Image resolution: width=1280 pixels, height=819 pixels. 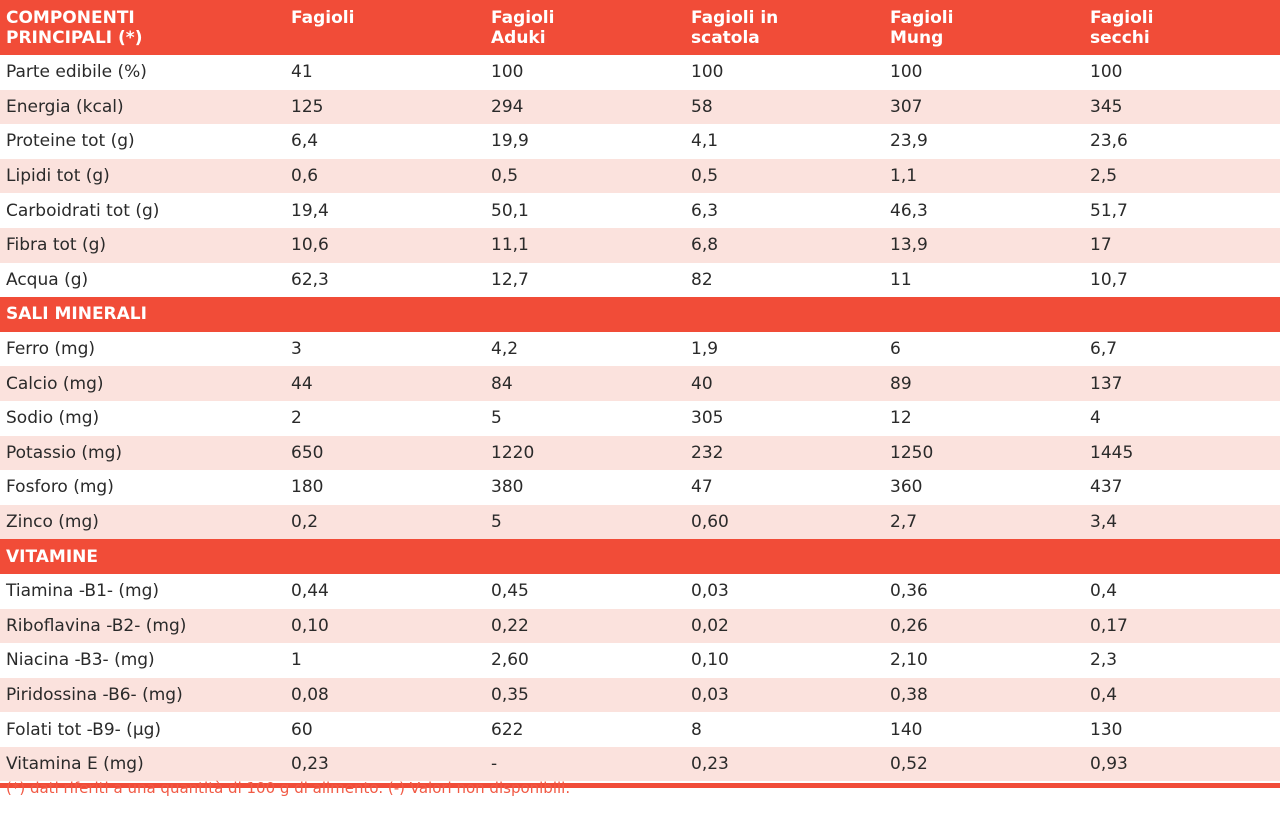 I want to click on cell-value: 12, so click(x=901, y=418).